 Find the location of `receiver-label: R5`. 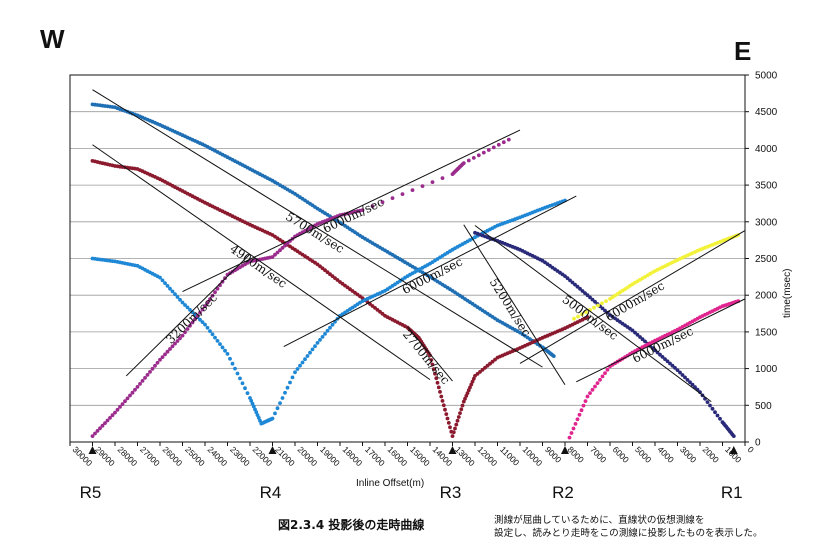

receiver-label: R5 is located at coordinates (91, 492).